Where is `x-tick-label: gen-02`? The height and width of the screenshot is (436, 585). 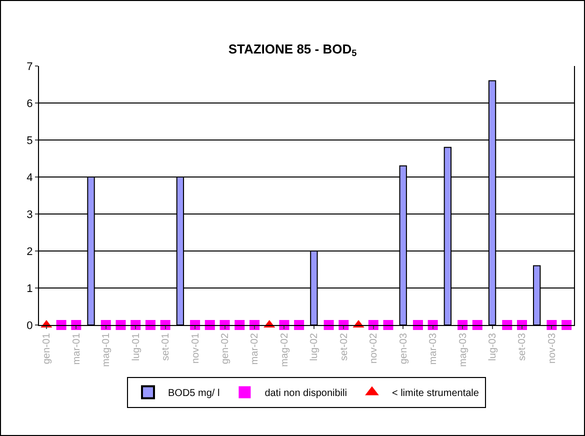 x-tick-label: gen-02 is located at coordinates (226, 348).